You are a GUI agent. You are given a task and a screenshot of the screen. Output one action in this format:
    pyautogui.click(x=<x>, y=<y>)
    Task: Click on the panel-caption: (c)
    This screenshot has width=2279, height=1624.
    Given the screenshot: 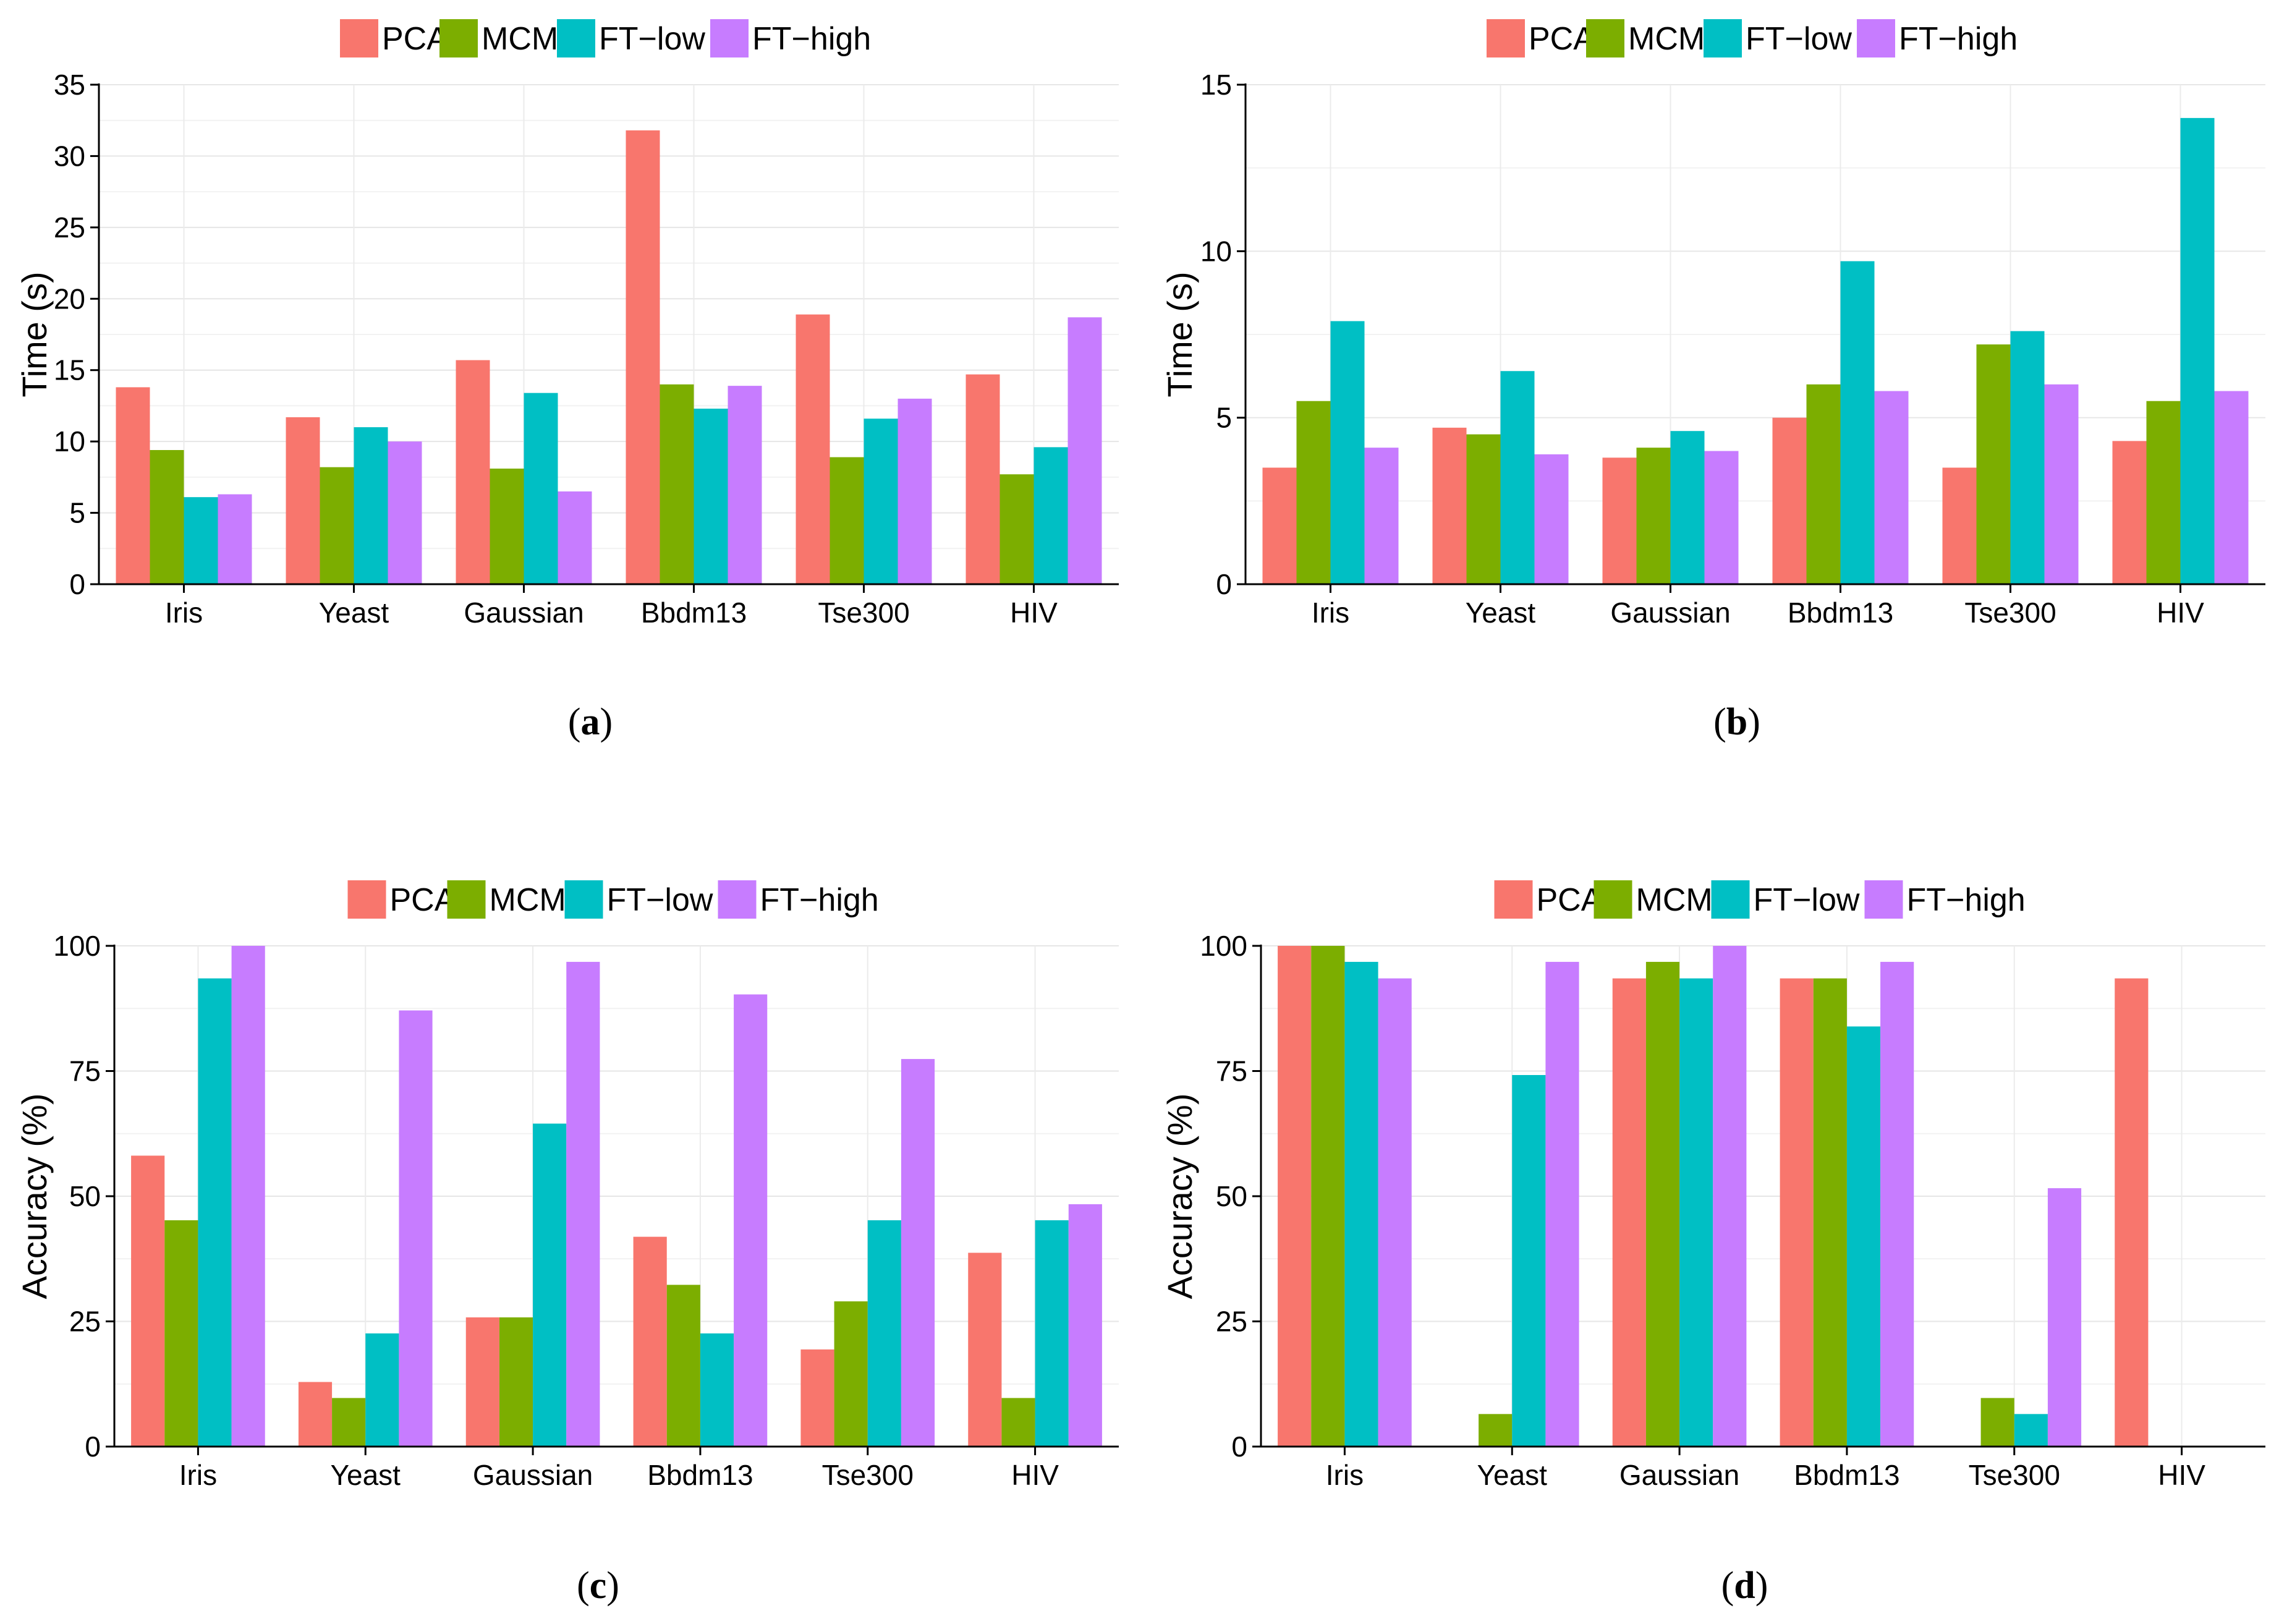 What is the action you would take?
    pyautogui.click(x=598, y=1586)
    